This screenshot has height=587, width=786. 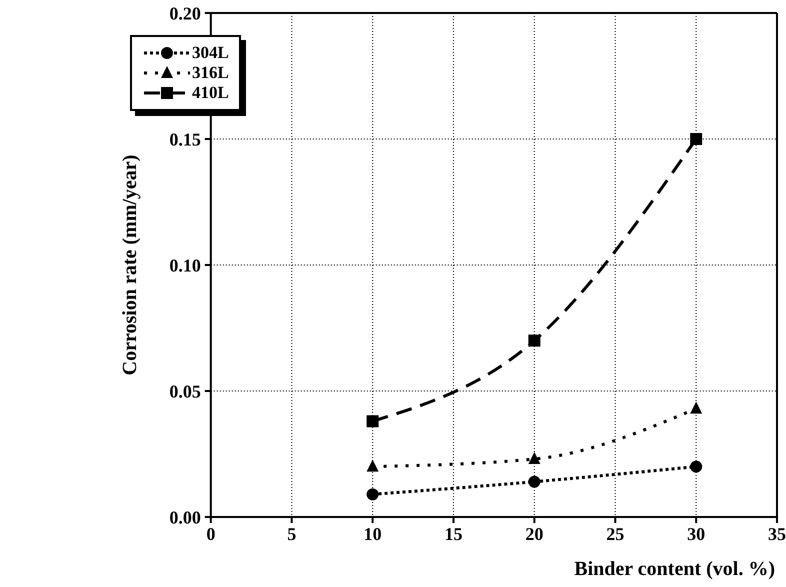 What do you see at coordinates (185, 517) in the screenshot?
I see `y-tick-label: 0.00` at bounding box center [185, 517].